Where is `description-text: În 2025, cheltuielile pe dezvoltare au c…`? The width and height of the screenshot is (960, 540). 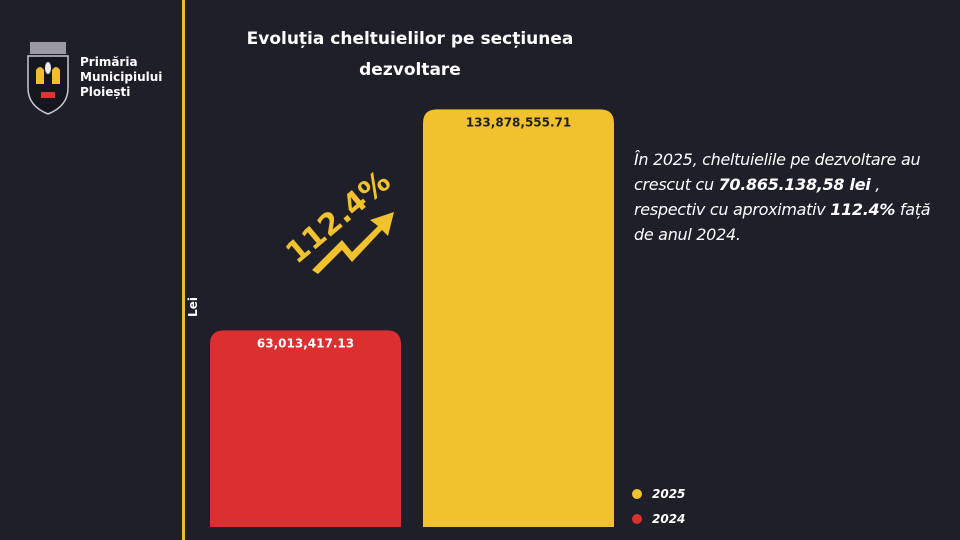
description-text: În 2025, cheltuielile pe dezvoltare au c… is located at coordinates (789, 197).